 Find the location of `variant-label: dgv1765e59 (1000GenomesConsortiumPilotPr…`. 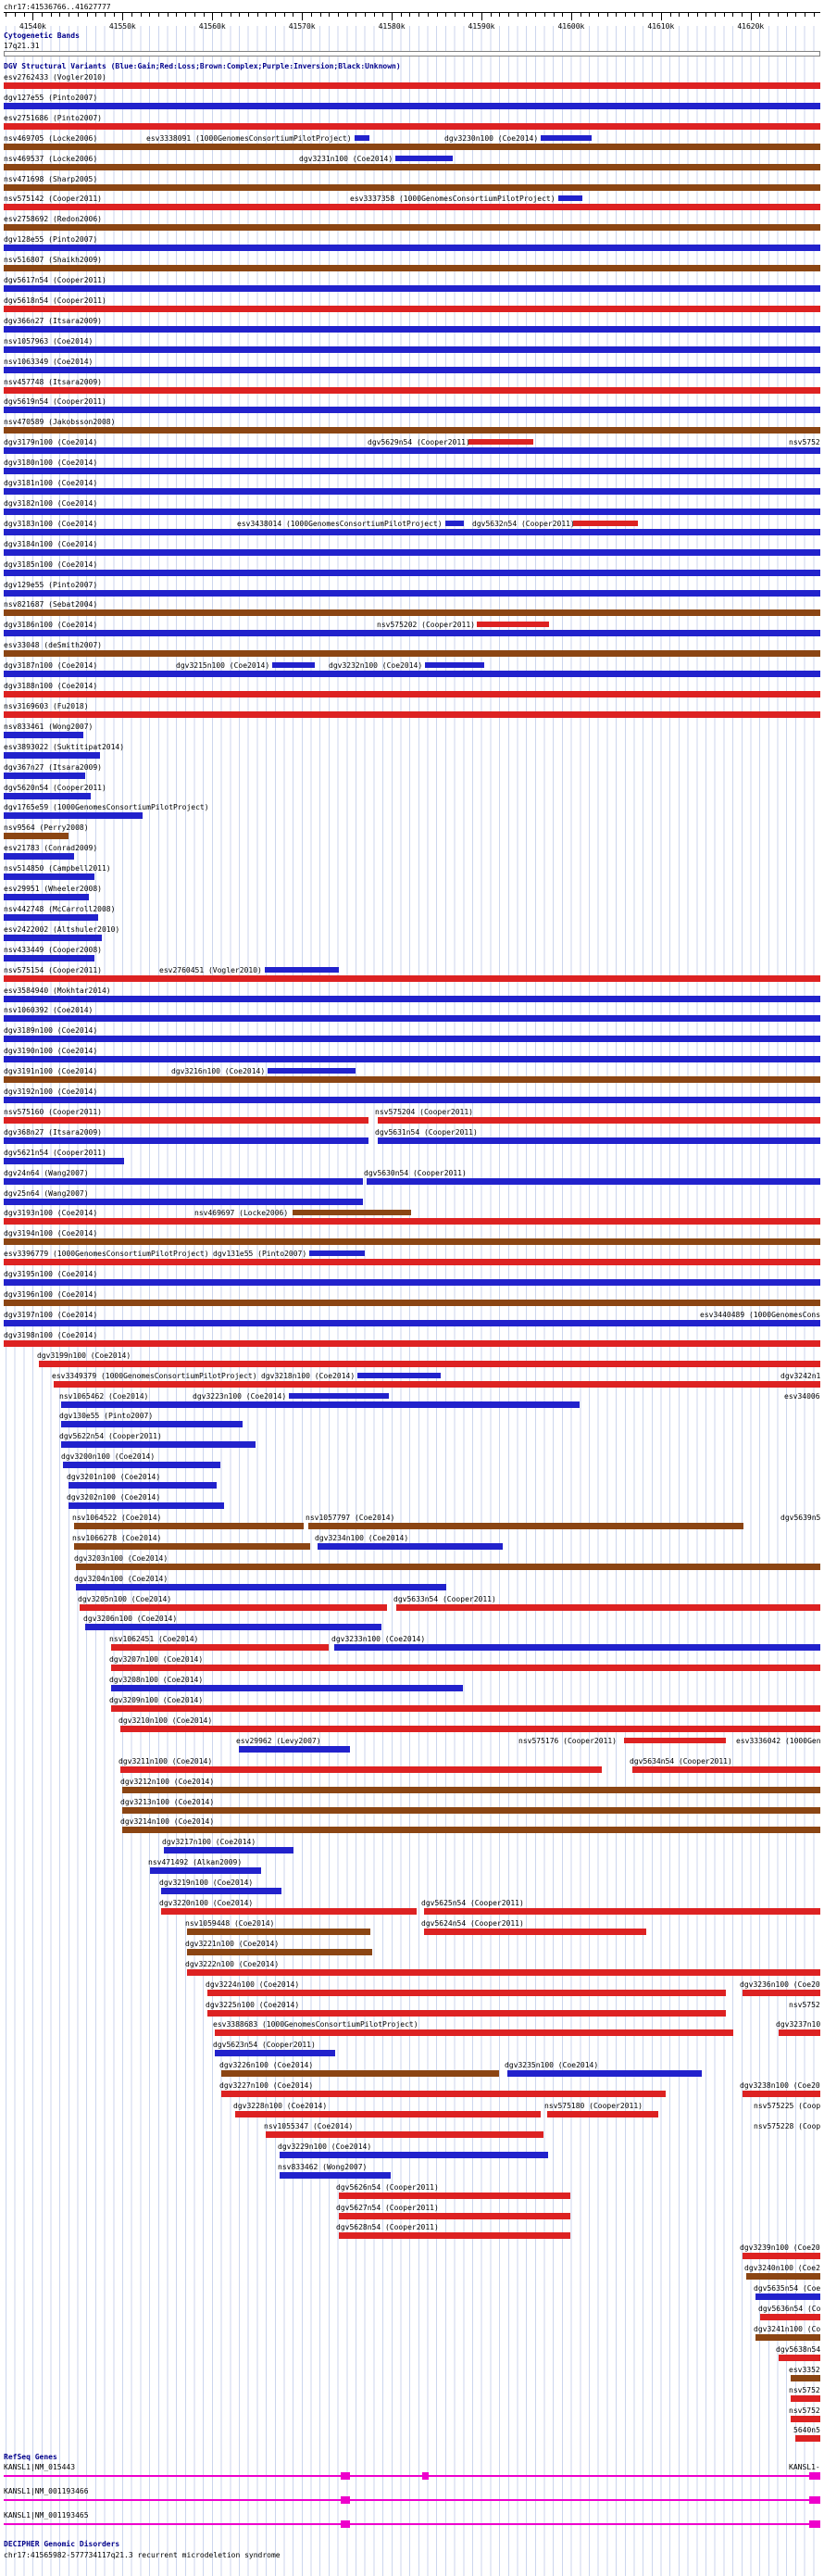

variant-label: dgv1765e59 (1000GenomesConsortiumPilotPr… is located at coordinates (106, 807).